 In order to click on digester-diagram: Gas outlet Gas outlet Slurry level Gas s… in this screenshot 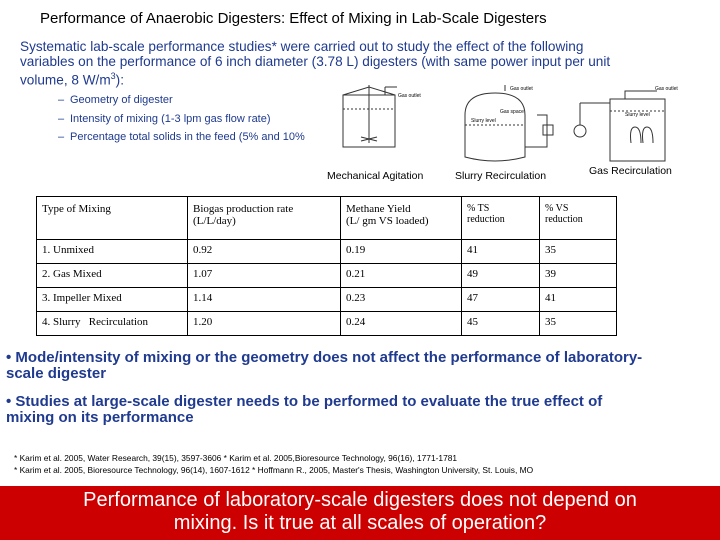, I will do `click(502, 133)`.